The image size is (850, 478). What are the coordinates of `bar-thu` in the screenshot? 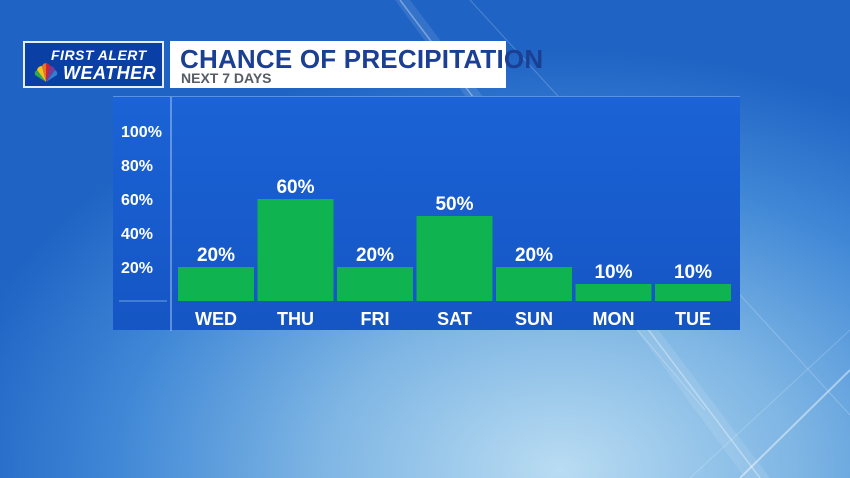 It's located at (295, 250).